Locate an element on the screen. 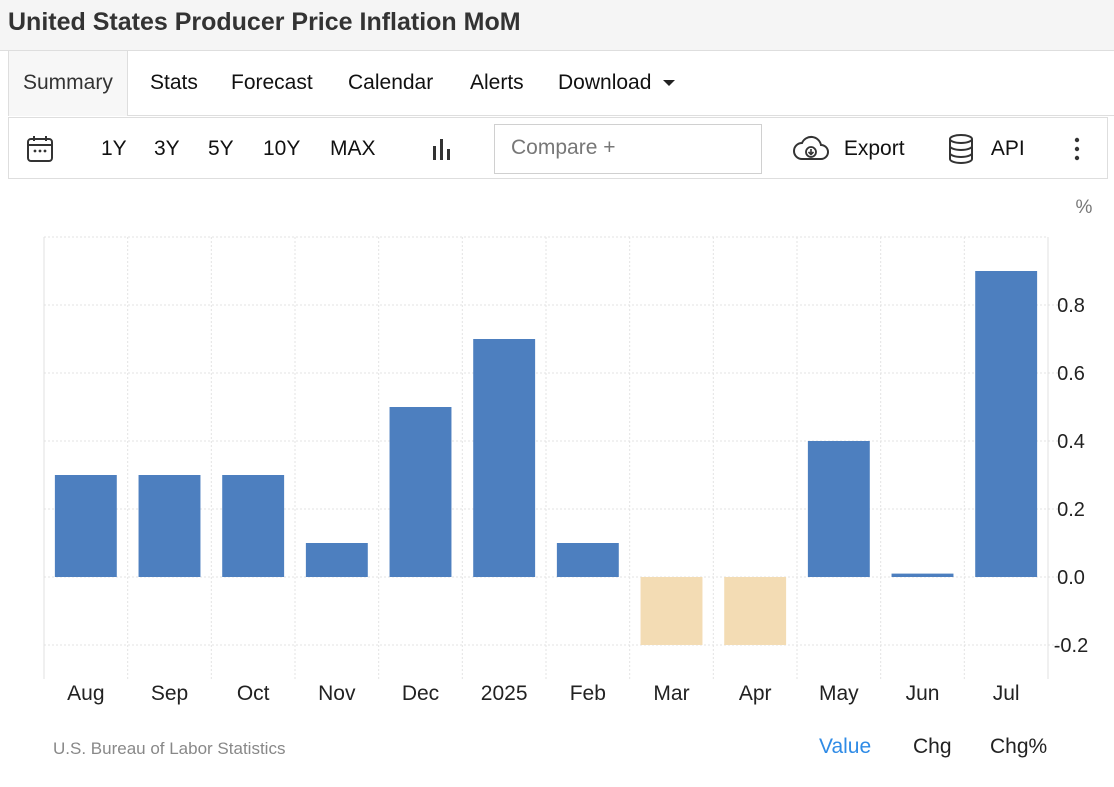  bar-jun is located at coordinates (922, 575).